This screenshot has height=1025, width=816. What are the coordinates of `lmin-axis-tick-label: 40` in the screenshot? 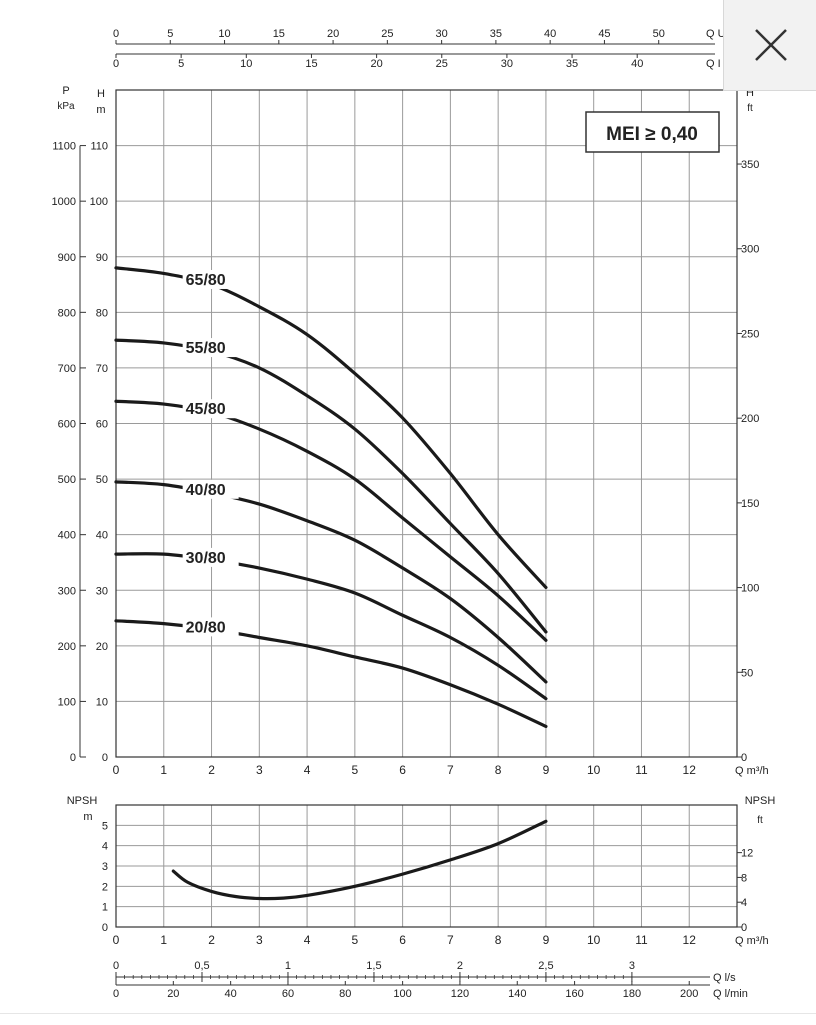 It's located at (231, 994).